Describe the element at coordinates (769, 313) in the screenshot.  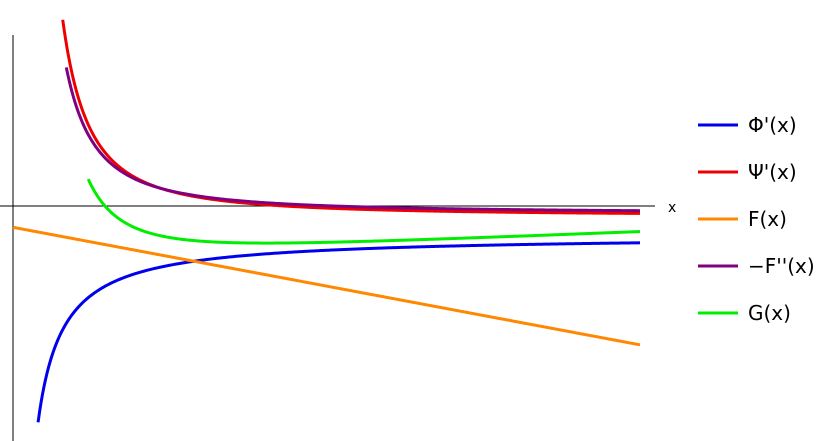
I see `legend-label-g: G(x)` at that location.